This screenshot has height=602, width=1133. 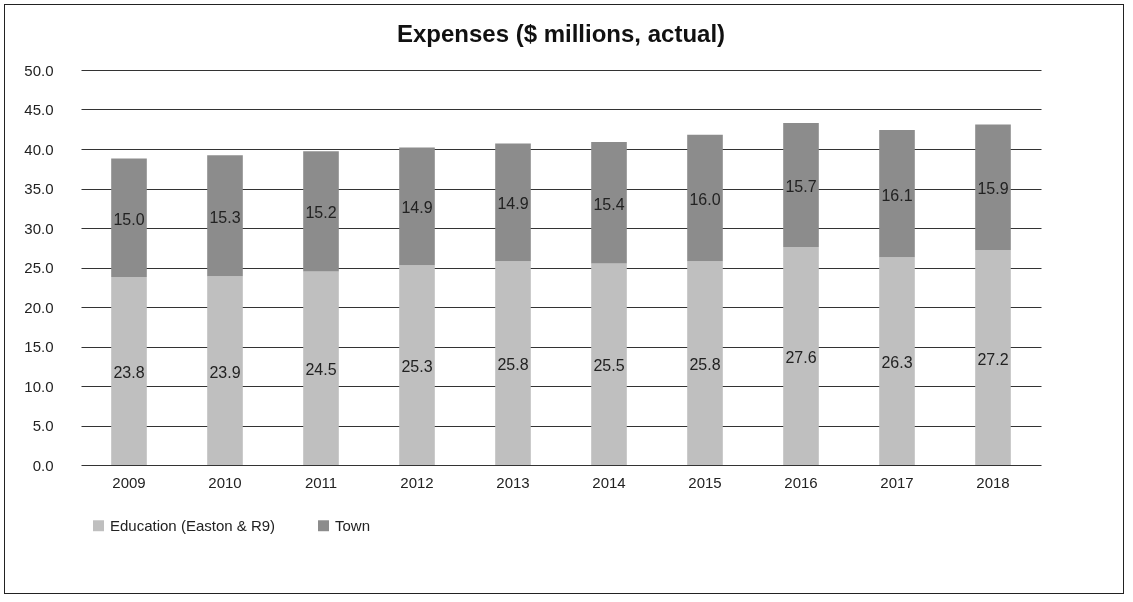 What do you see at coordinates (129, 482) in the screenshot?
I see `x-tick-label: 2009` at bounding box center [129, 482].